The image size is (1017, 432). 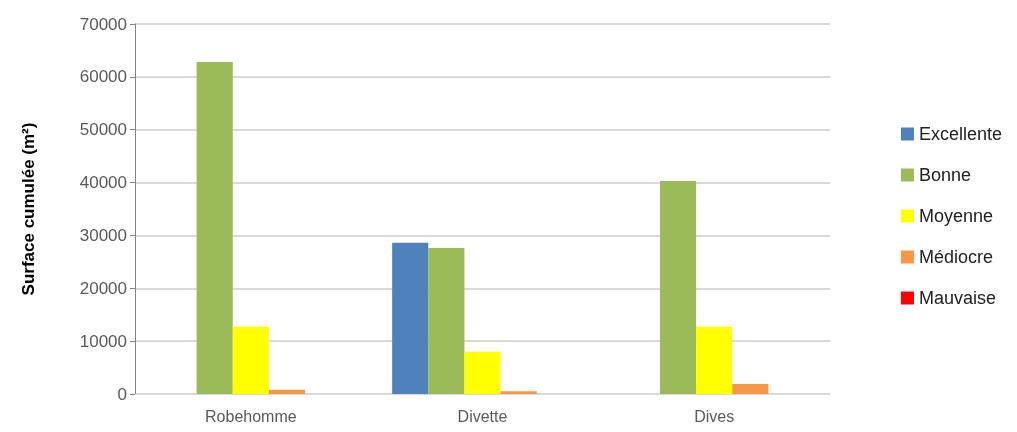 What do you see at coordinates (122, 394) in the screenshot?
I see `y-tick-label: 0` at bounding box center [122, 394].